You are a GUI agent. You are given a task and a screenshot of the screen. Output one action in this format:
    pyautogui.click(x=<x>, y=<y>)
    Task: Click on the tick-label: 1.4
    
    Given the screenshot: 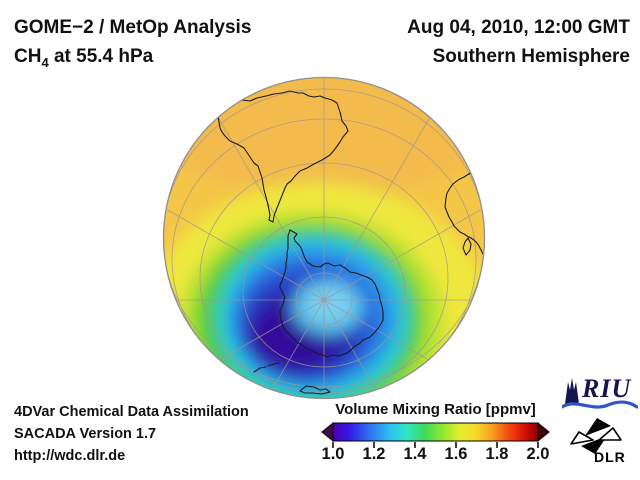 What is the action you would take?
    pyautogui.click(x=415, y=454)
    